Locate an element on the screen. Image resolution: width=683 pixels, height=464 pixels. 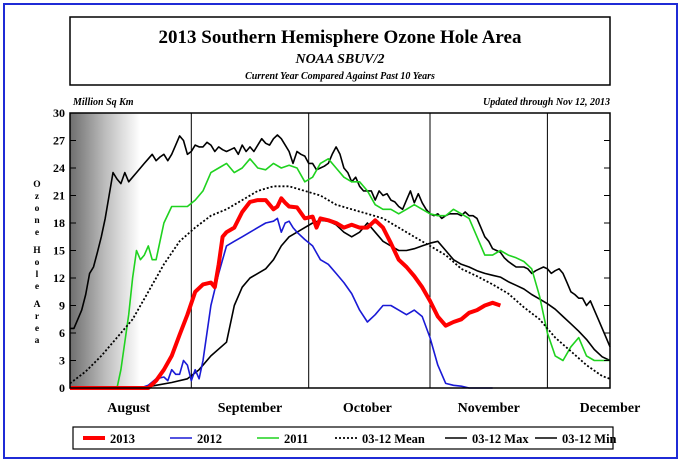
y-axis-title-letter: n is located at coordinates (37, 221).